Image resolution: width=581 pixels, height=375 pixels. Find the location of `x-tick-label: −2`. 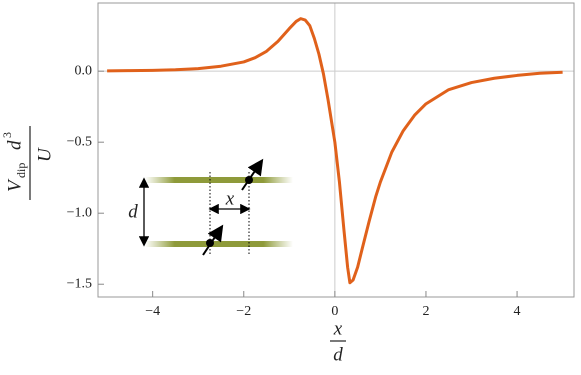

x-tick-label: −2 is located at coordinates (243, 311).